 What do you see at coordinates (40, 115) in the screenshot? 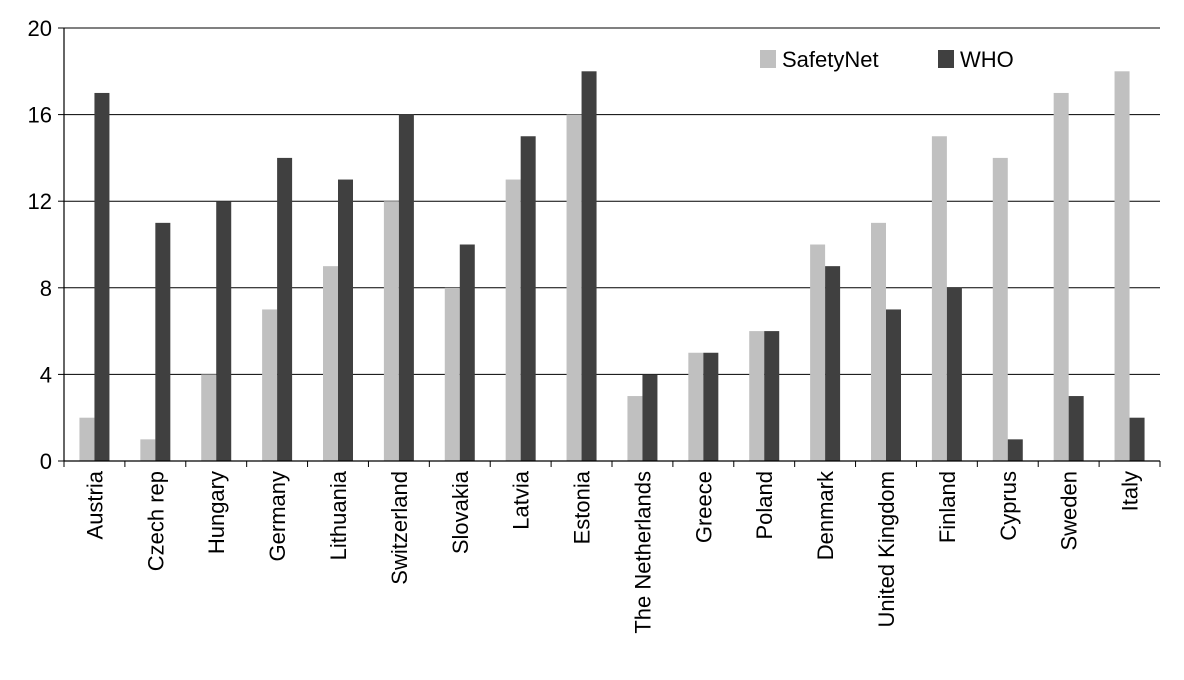
I see `y-tick-label: 16` at bounding box center [40, 115].